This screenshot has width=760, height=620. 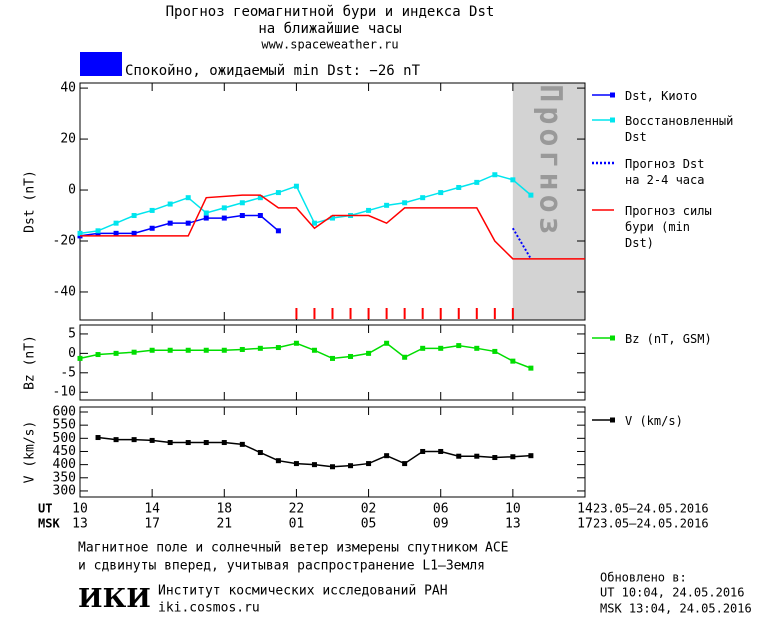 What do you see at coordinates (80, 509) in the screenshot?
I see `x-tick-label: 10` at bounding box center [80, 509].